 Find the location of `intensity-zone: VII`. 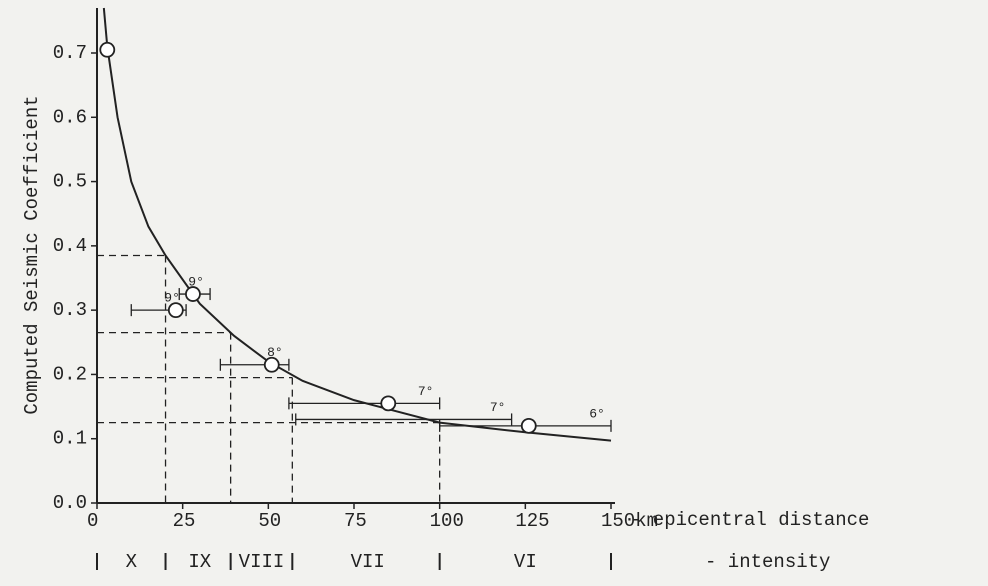

intensity-zone: VII is located at coordinates (368, 562).